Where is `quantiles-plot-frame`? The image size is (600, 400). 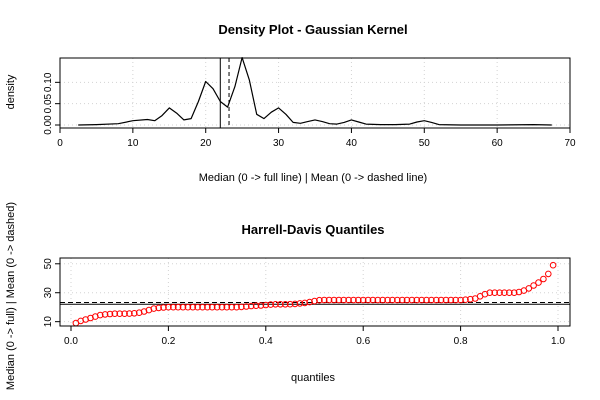 quantiles-plot-frame is located at coordinates (315, 292).